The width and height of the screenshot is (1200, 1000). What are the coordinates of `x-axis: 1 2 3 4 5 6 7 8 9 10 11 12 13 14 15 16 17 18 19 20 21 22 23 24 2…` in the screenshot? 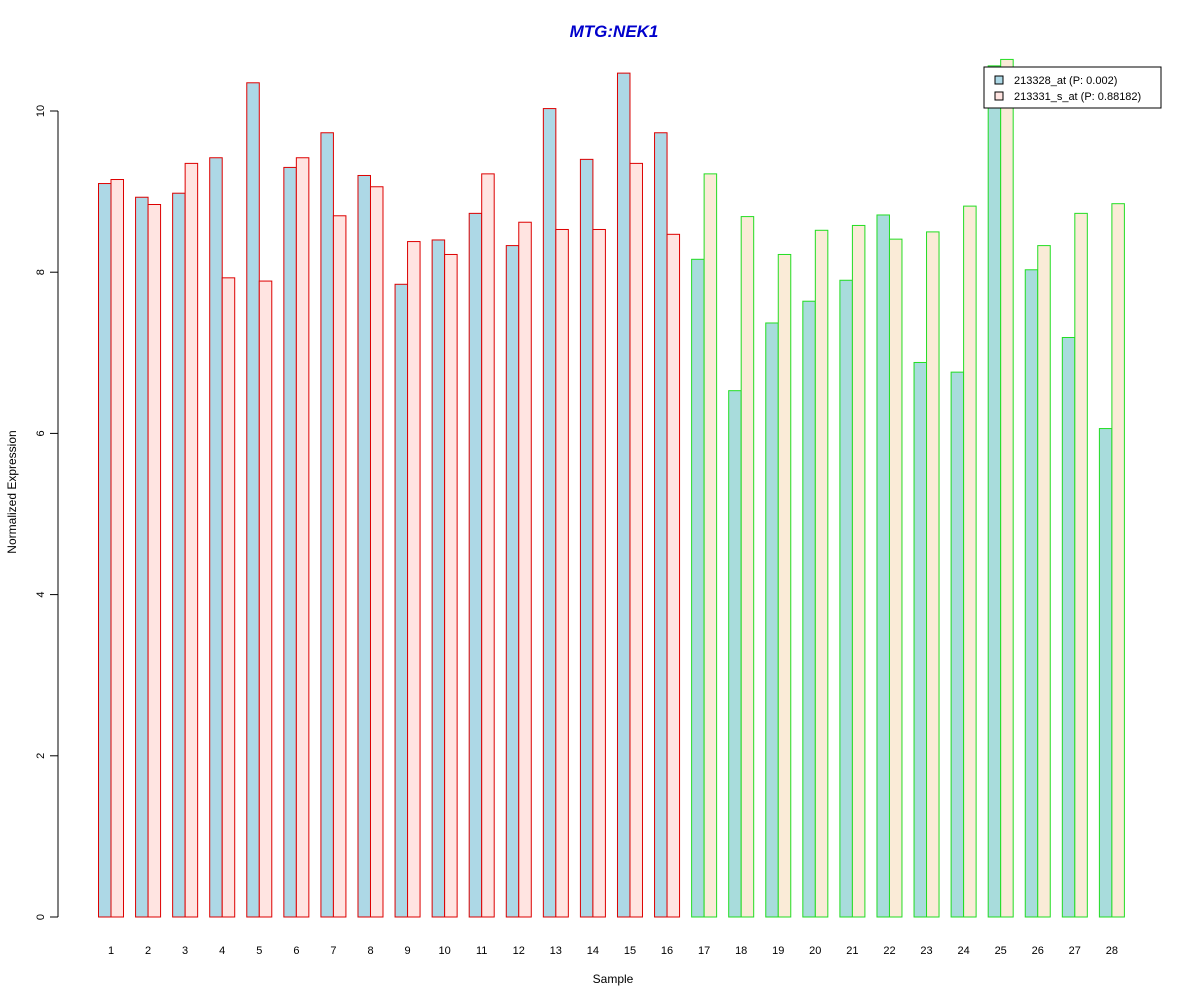 It's located at (613, 951).